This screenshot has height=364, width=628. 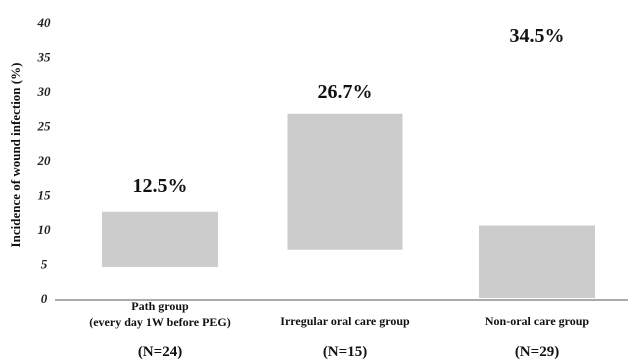 What do you see at coordinates (15, 155) in the screenshot?
I see `y-axis-label: Incidence of wound infection (%)` at bounding box center [15, 155].